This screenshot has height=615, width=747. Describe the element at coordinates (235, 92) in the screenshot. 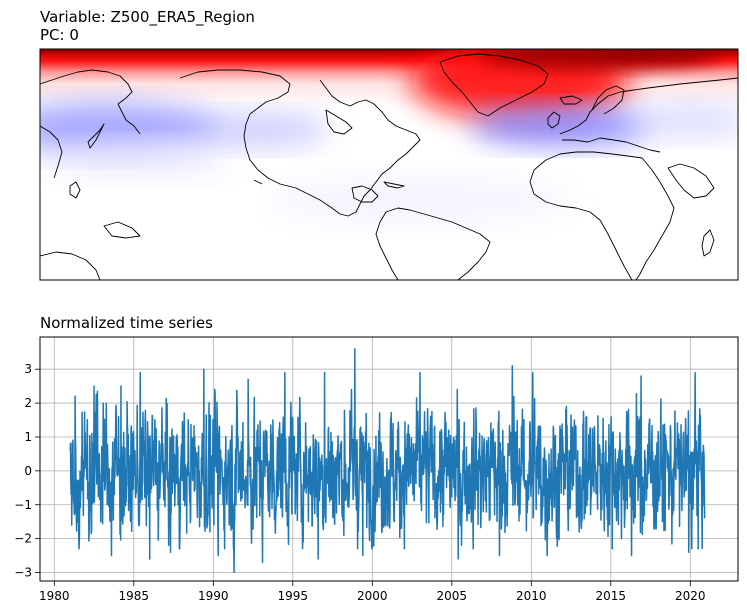

I see `coastline-alaska` at that location.